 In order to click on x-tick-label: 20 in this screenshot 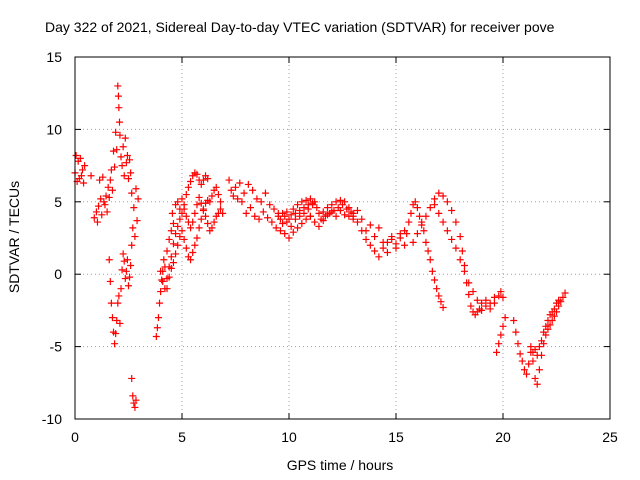, I will do `click(503, 437)`.